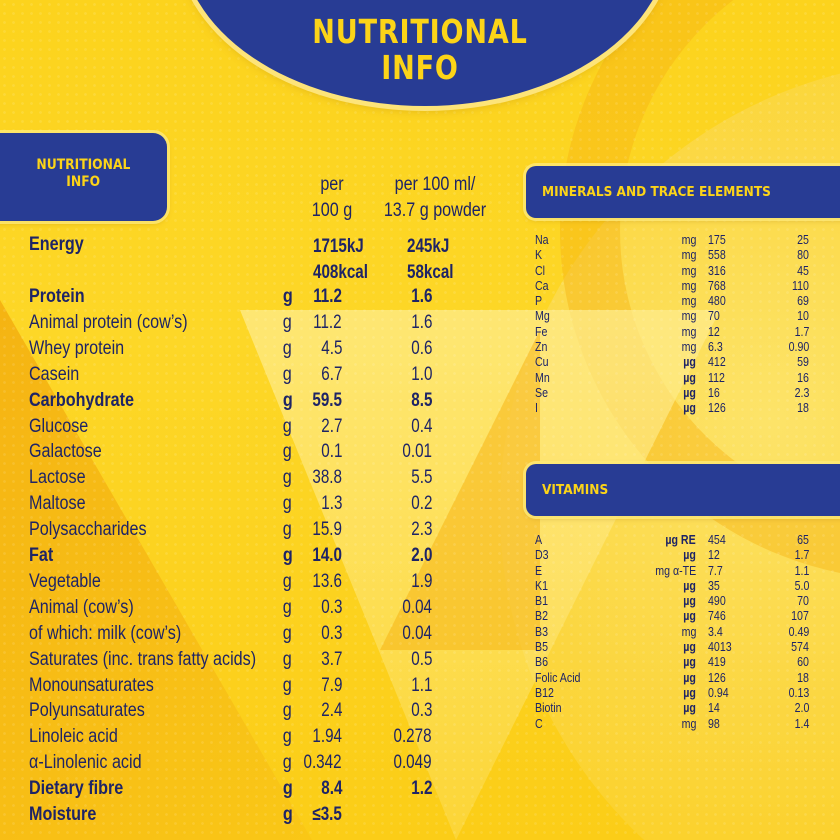 The image size is (840, 840). What do you see at coordinates (420, 31) in the screenshot?
I see `page-title-line1: NUTRITIONAL` at bounding box center [420, 31].